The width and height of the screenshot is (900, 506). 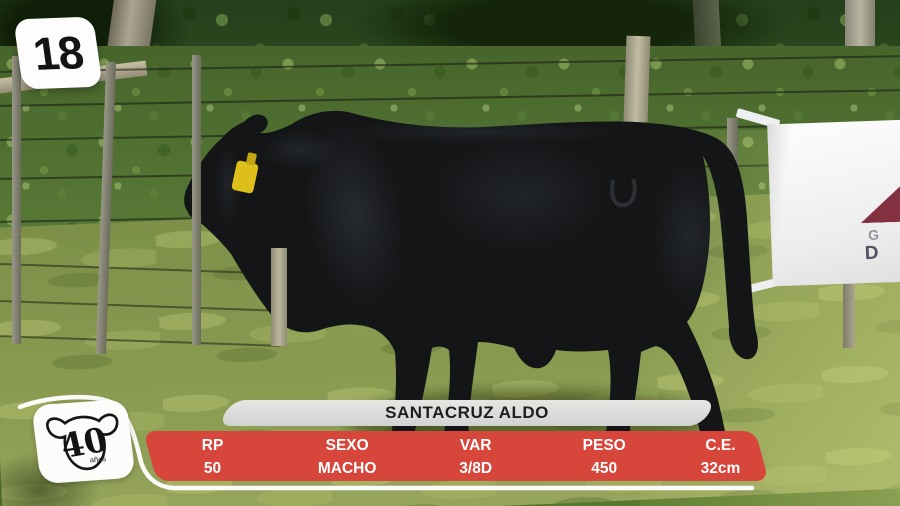 What do you see at coordinates (604, 445) in the screenshot?
I see `column-header-peso: PESO` at bounding box center [604, 445].